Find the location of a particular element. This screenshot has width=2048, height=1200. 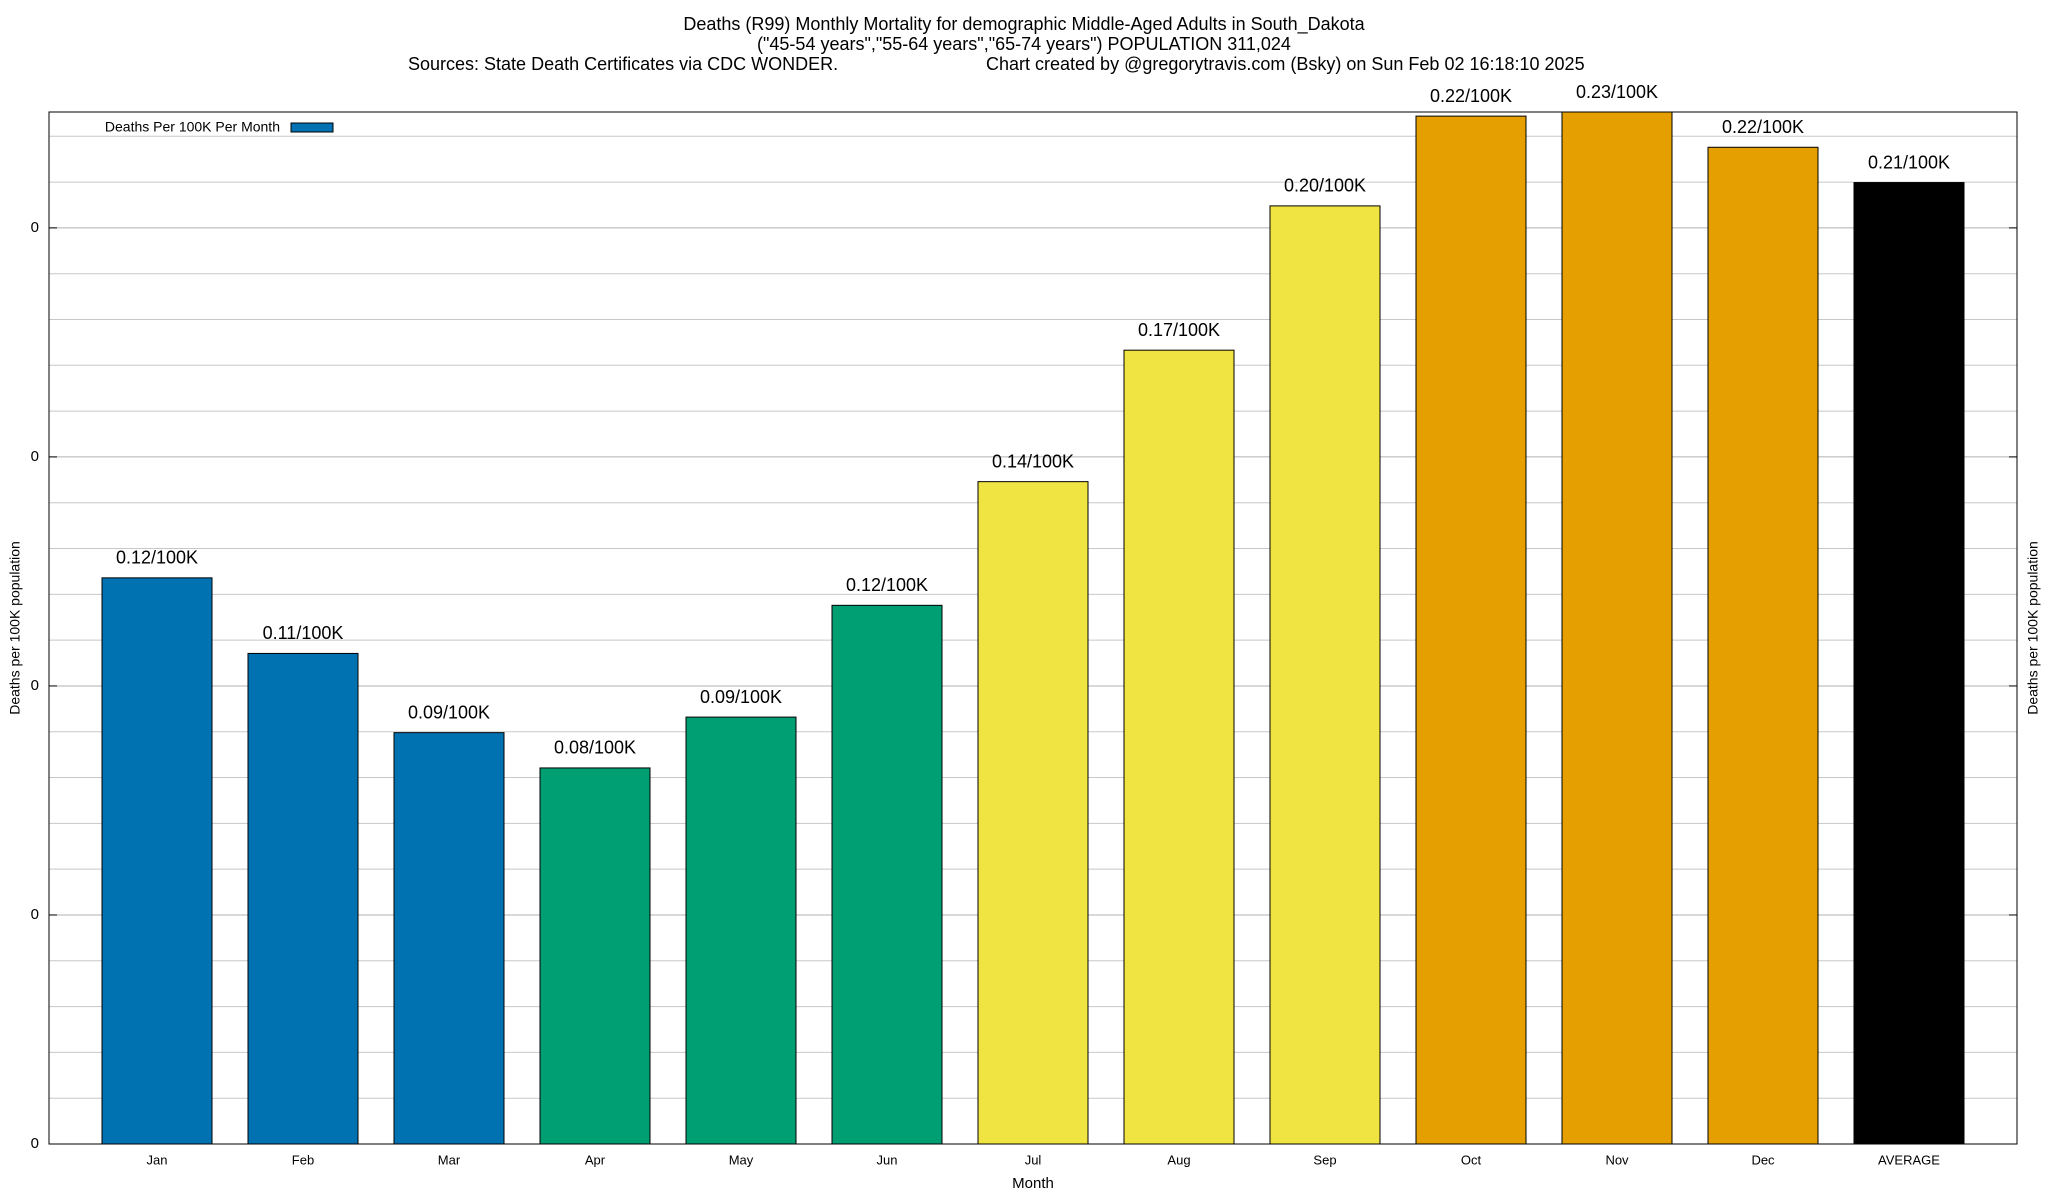

x-tick-label: Dec is located at coordinates (1763, 1159).